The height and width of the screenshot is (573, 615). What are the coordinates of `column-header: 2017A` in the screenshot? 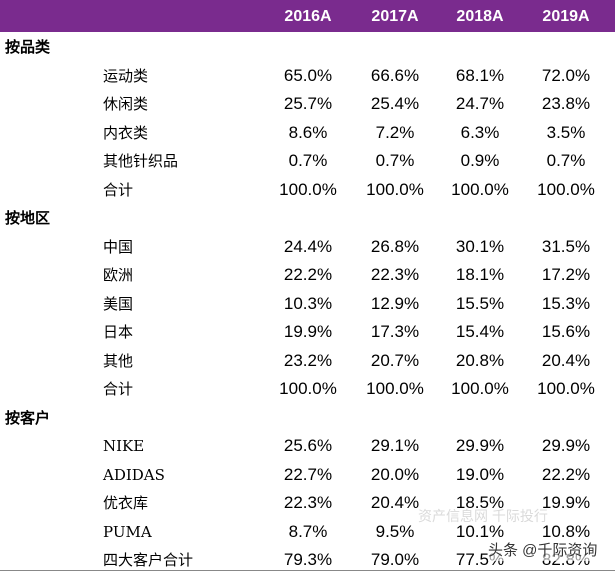 It's located at (395, 16).